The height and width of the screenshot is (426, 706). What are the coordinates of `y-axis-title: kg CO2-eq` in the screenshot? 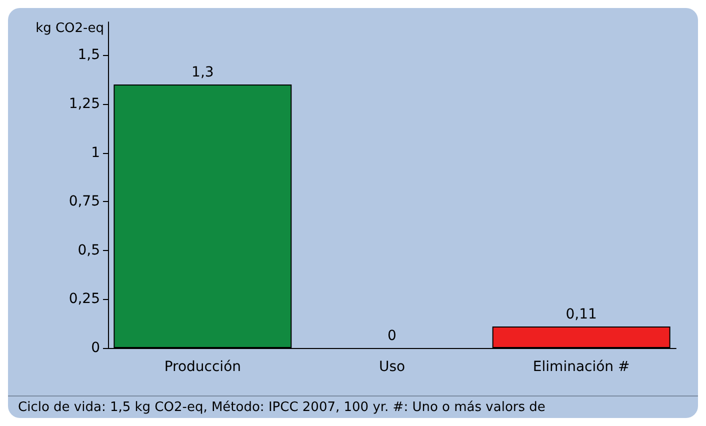 It's located at (70, 28).